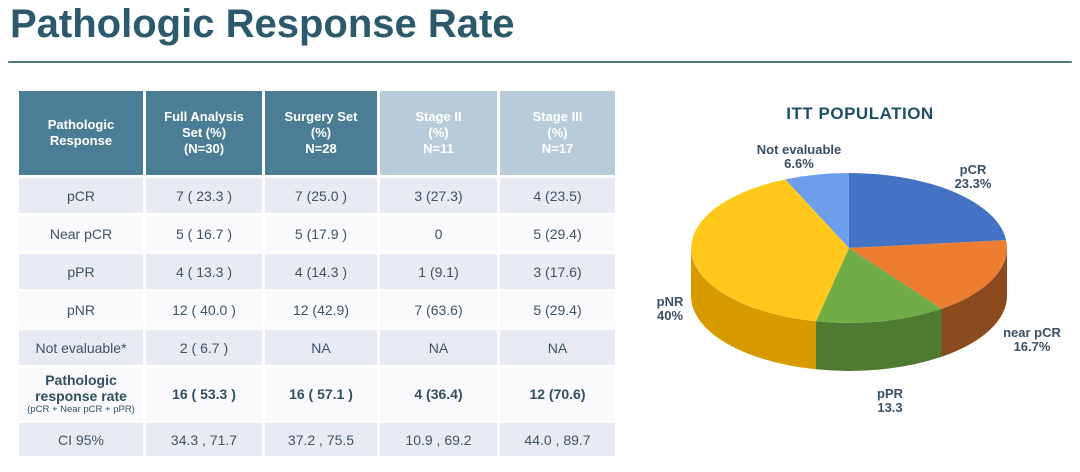 The height and width of the screenshot is (472, 1080). I want to click on table-cell: 16 ( 53.3 ), so click(204, 394).